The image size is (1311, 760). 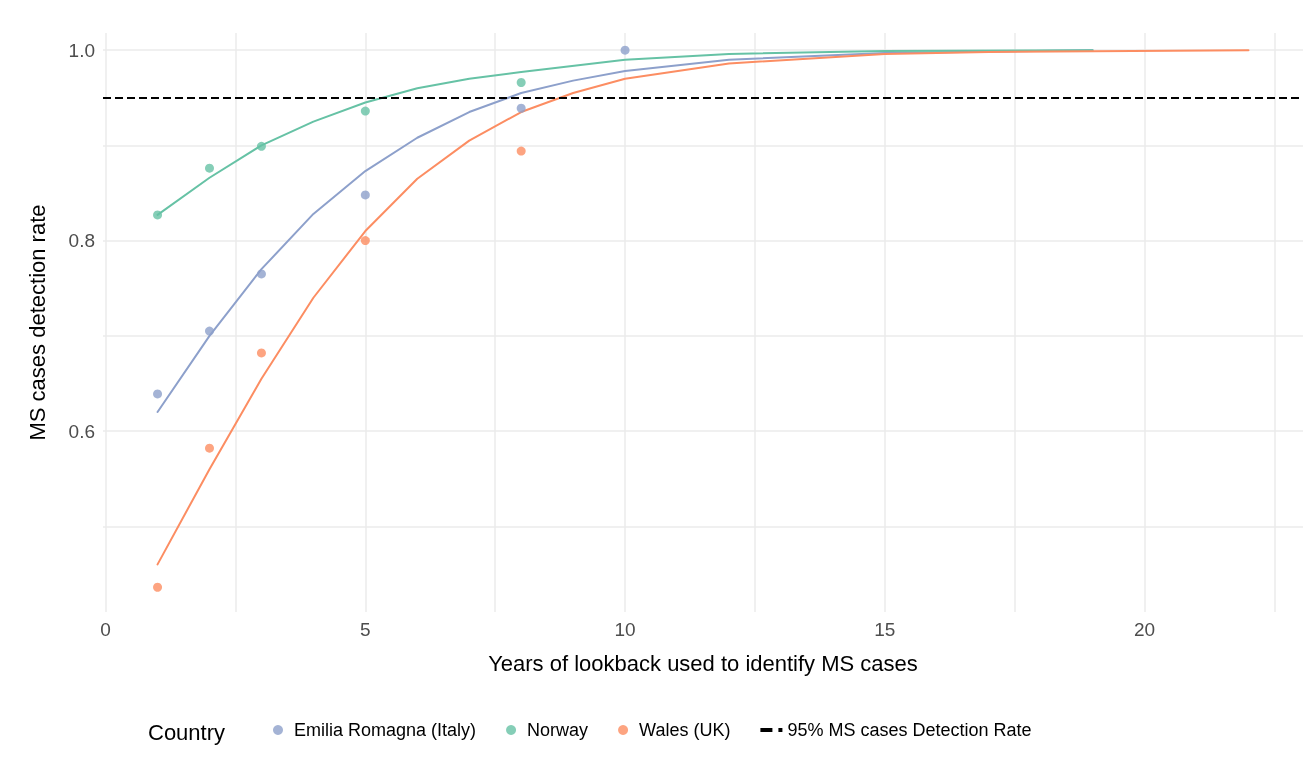 I want to click on x-tick-label: 5, so click(x=365, y=629).